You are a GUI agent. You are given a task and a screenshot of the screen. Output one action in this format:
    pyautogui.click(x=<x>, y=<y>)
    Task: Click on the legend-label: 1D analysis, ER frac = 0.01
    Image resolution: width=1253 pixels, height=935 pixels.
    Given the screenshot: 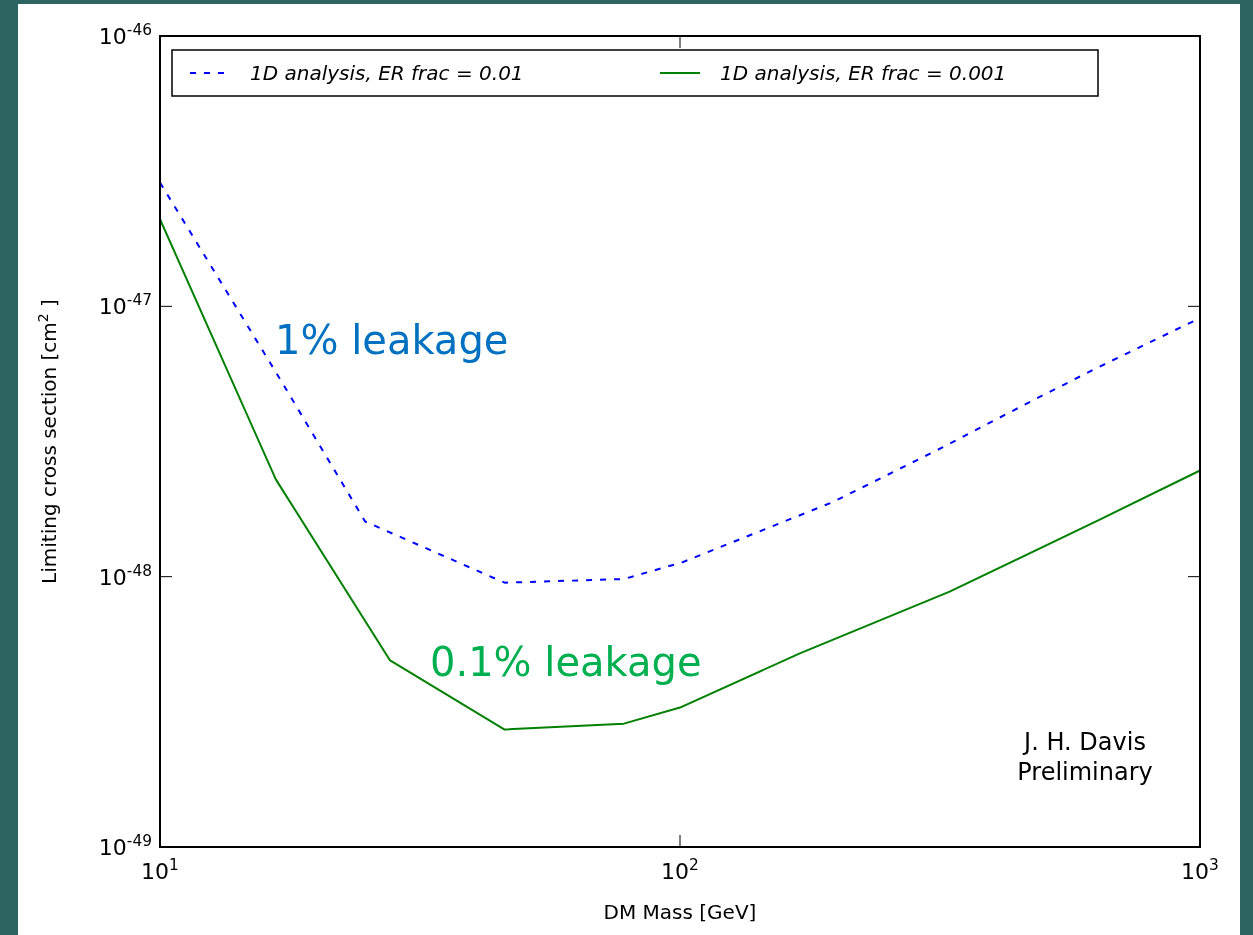 What is the action you would take?
    pyautogui.click(x=387, y=73)
    